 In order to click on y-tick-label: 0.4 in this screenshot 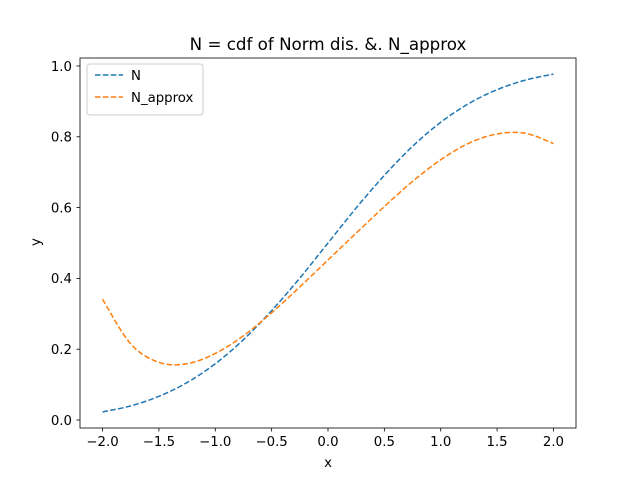, I will do `click(61, 279)`.